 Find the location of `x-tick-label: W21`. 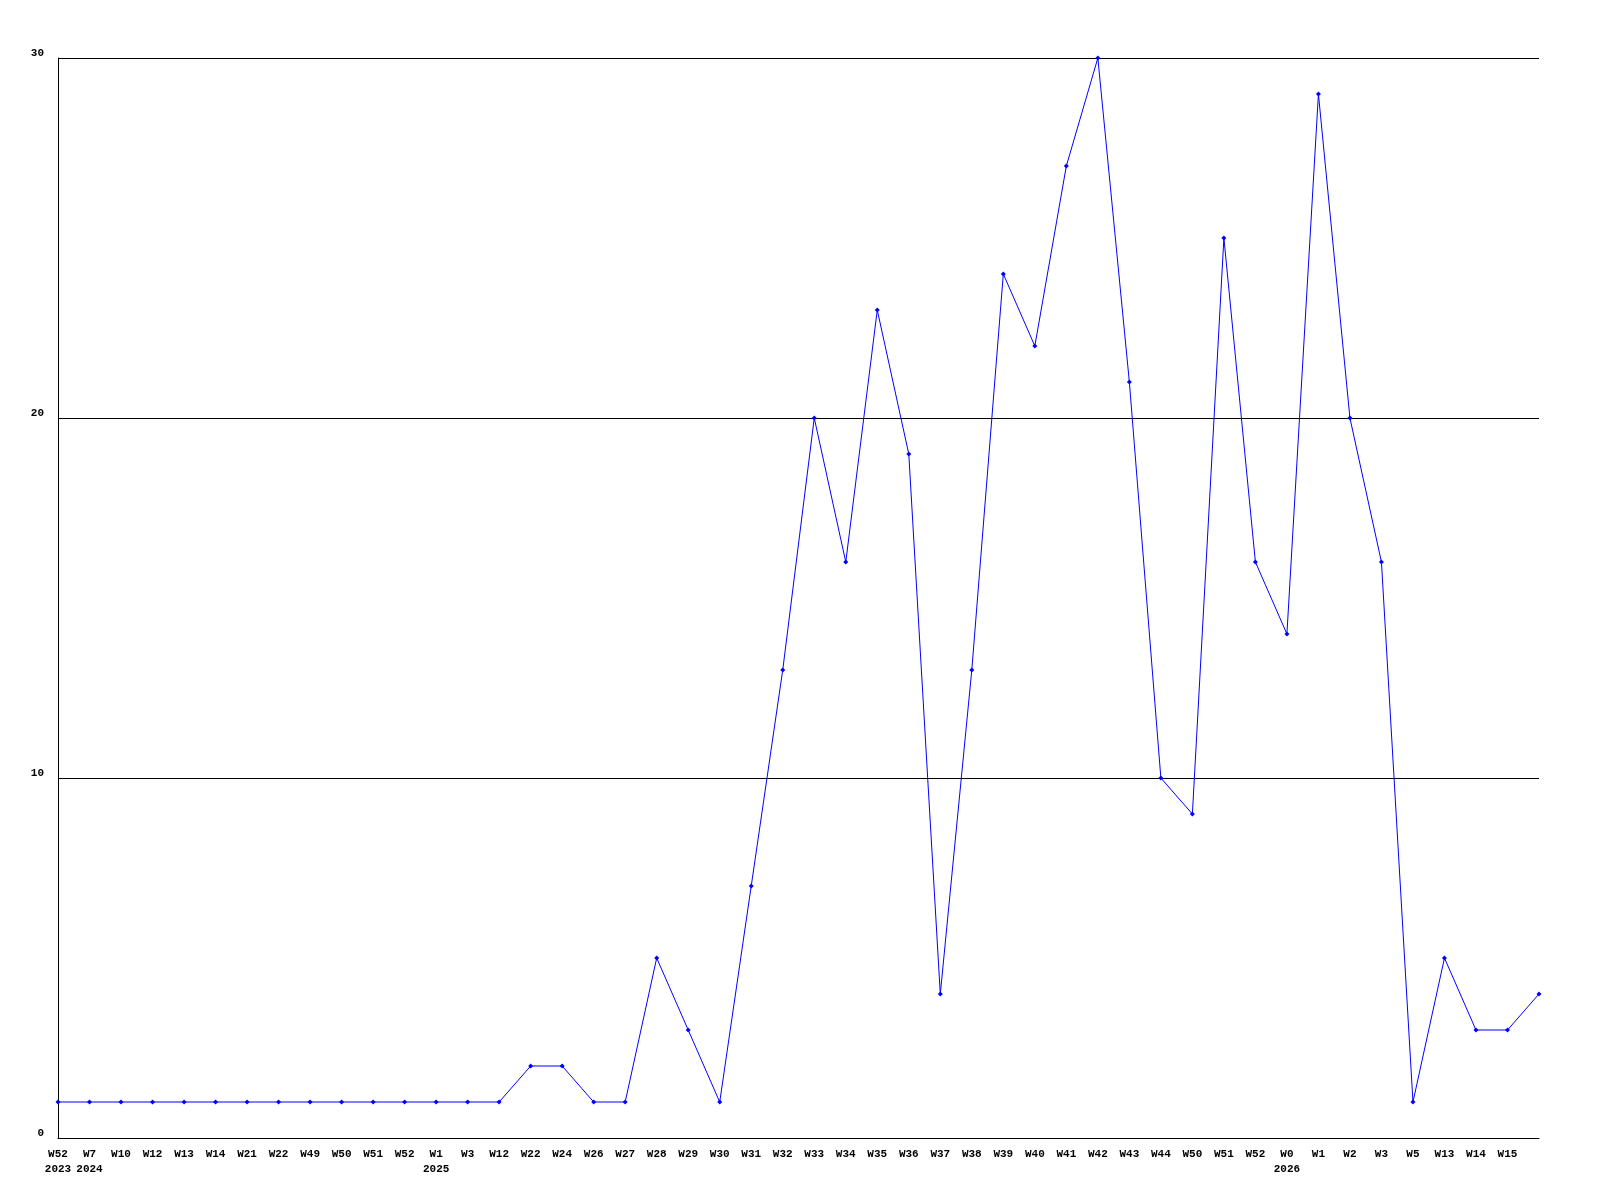

x-tick-label: W21 is located at coordinates (247, 1153).